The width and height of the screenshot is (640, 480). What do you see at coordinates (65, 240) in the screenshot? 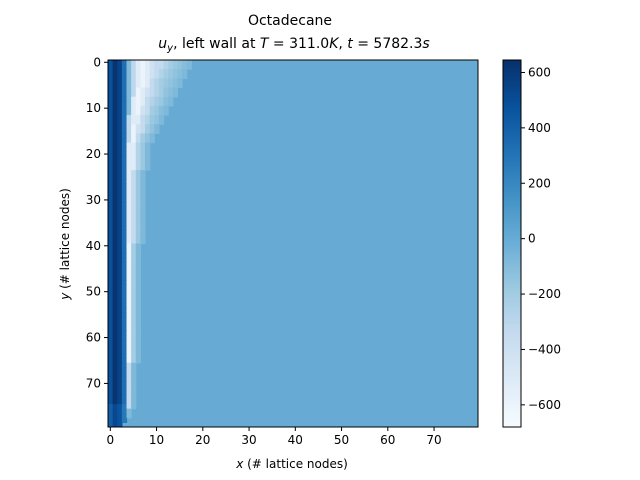
I see `y-axis-label-text: (# lattice nodes)` at bounding box center [65, 240].